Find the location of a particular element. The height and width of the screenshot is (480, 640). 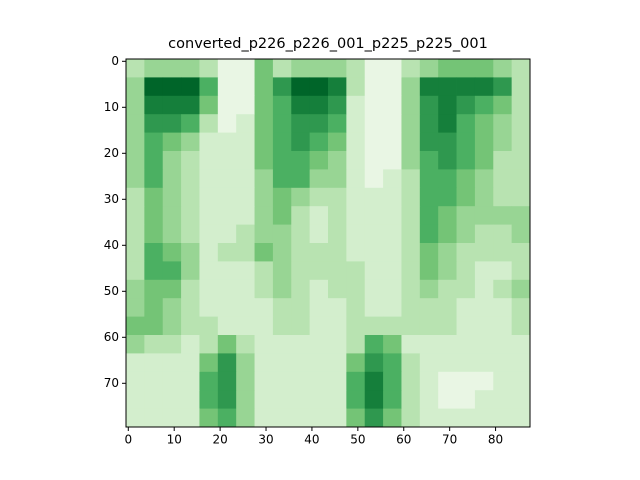

y-tick-label: 60 is located at coordinates (111, 337).